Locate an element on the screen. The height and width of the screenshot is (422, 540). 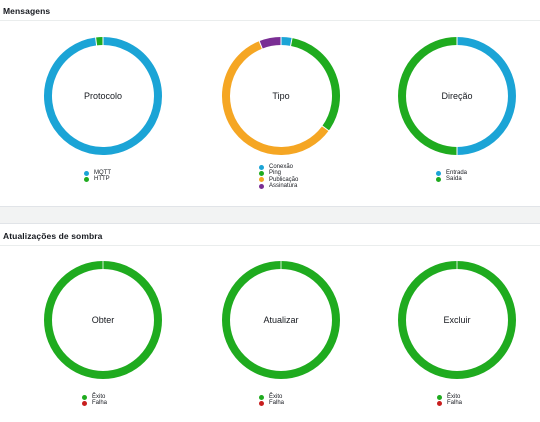
legend-item-assinatura: Assinatura is located at coordinates (278, 186).